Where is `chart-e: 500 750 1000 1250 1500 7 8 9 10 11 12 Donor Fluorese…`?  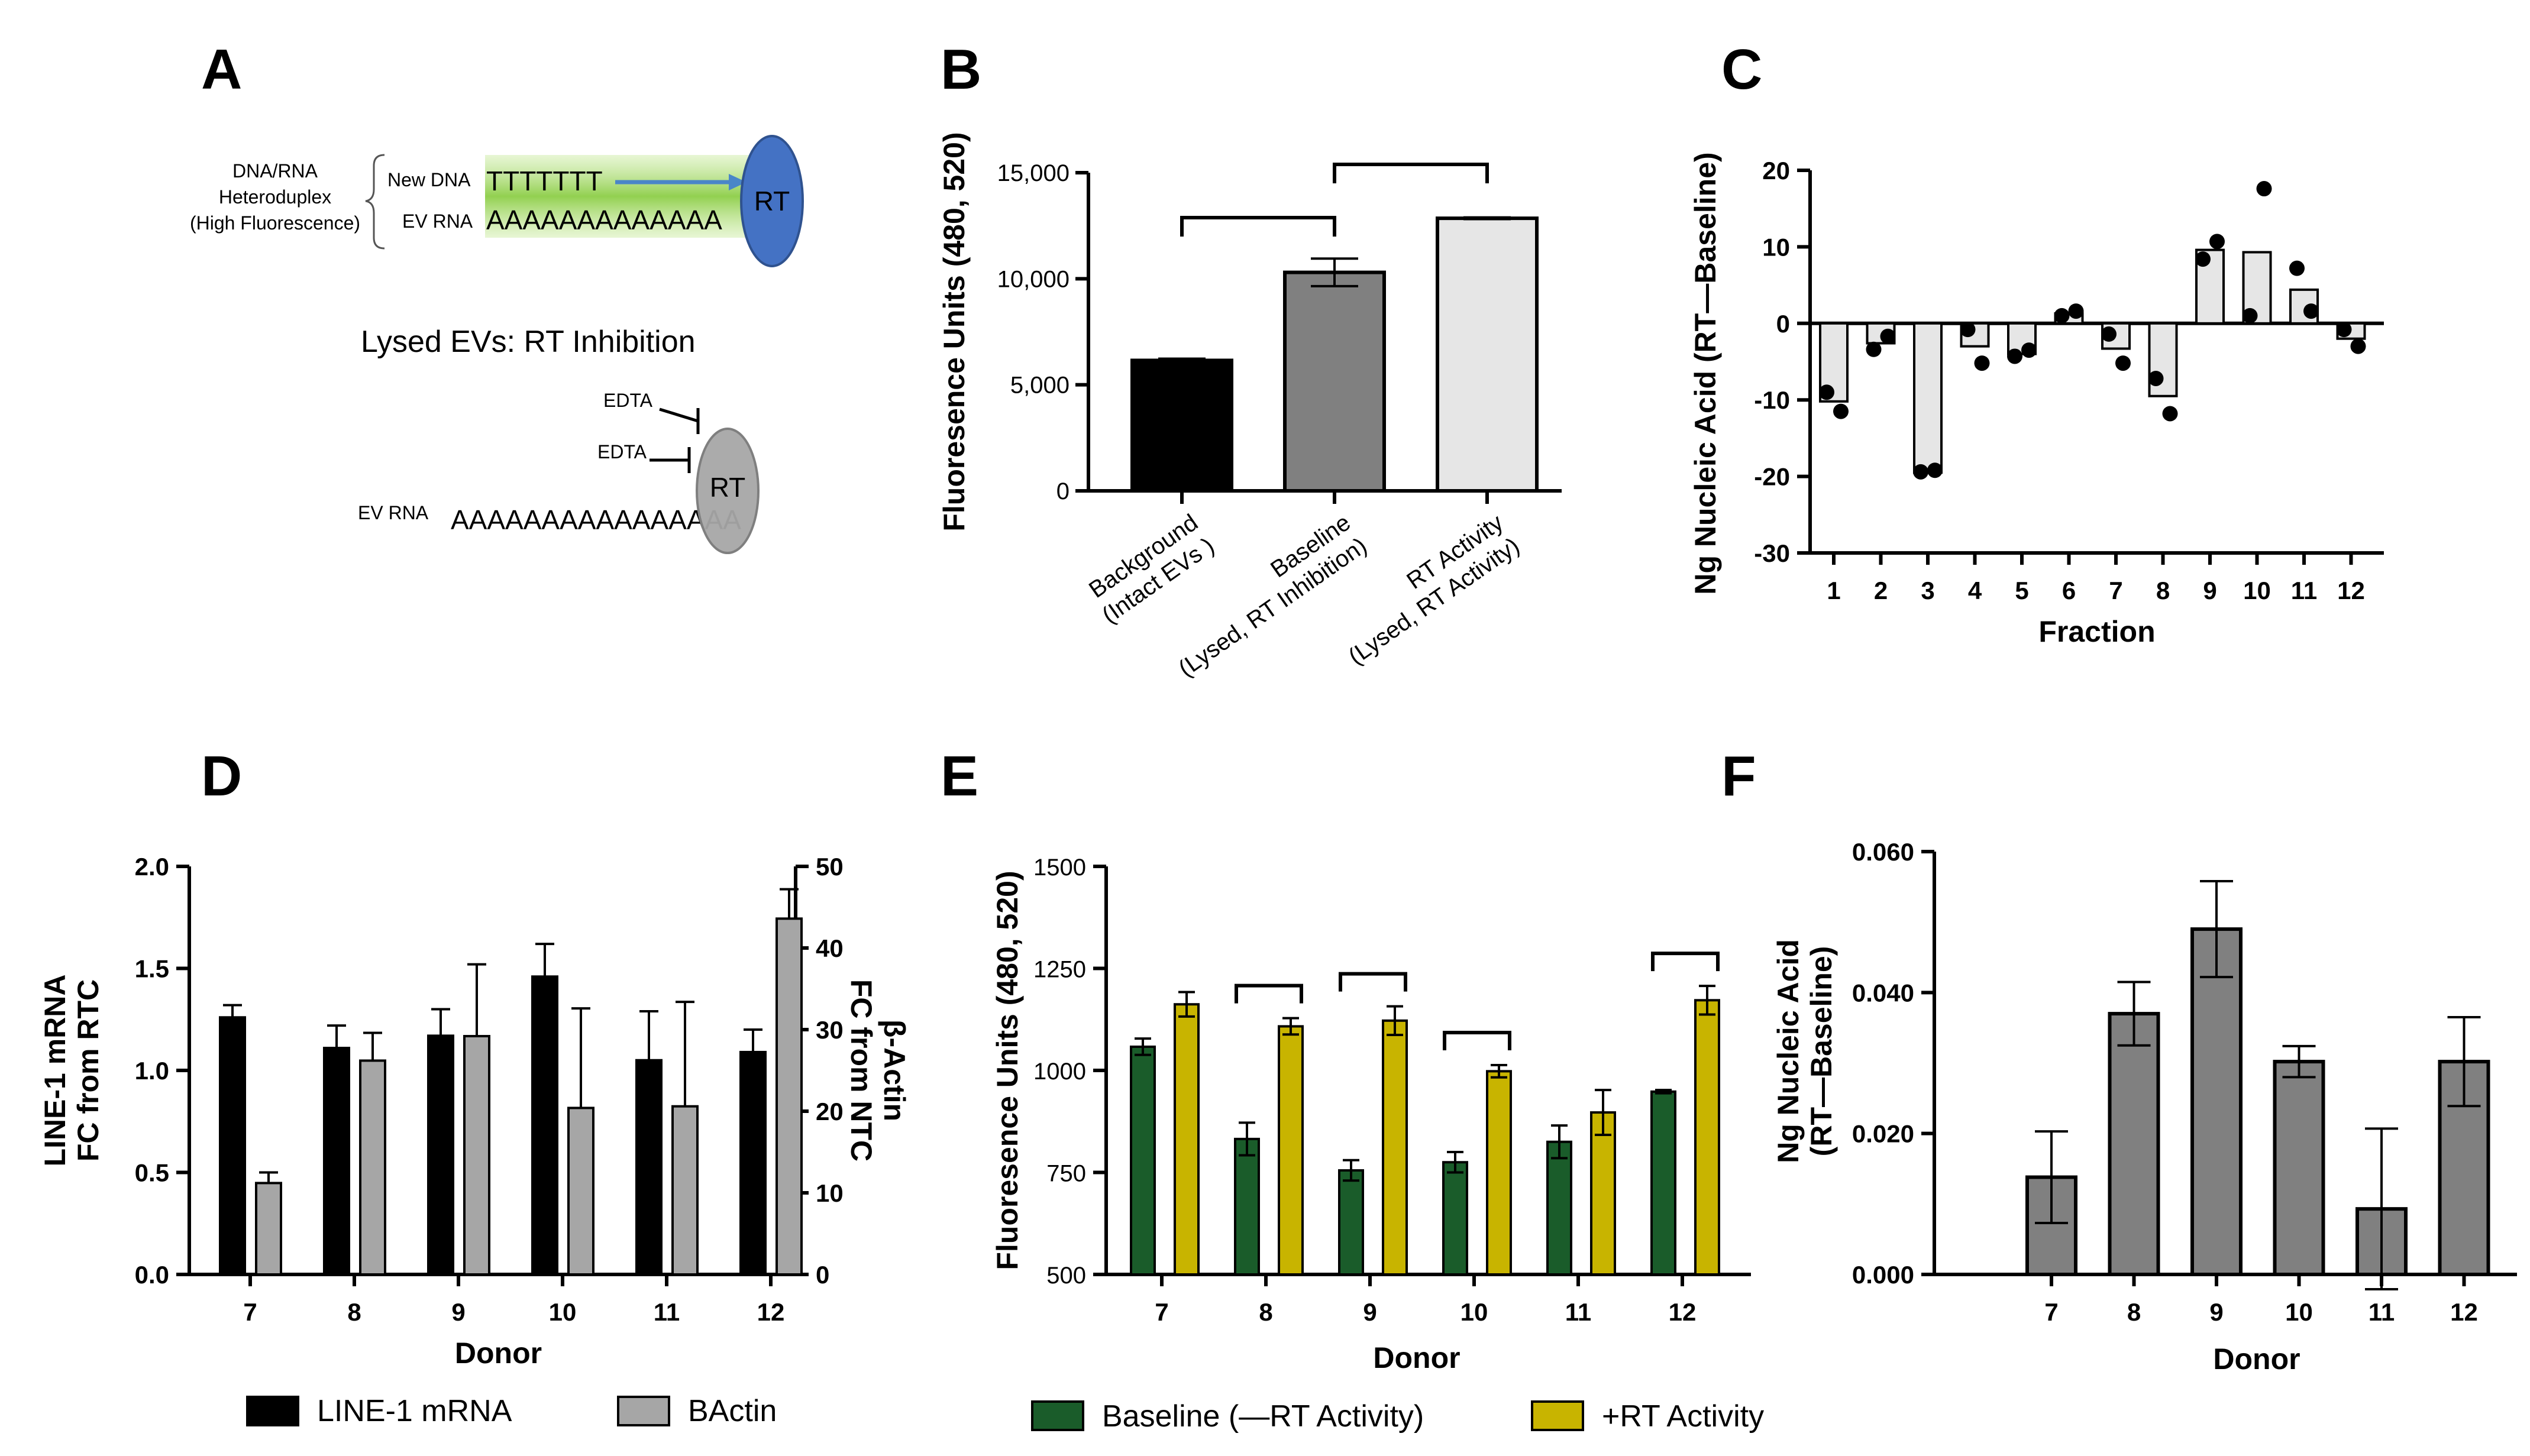 chart-e: 500 750 1000 1250 1500 7 8 9 10 11 12 Donor Fluorese… is located at coordinates (1377, 1144).